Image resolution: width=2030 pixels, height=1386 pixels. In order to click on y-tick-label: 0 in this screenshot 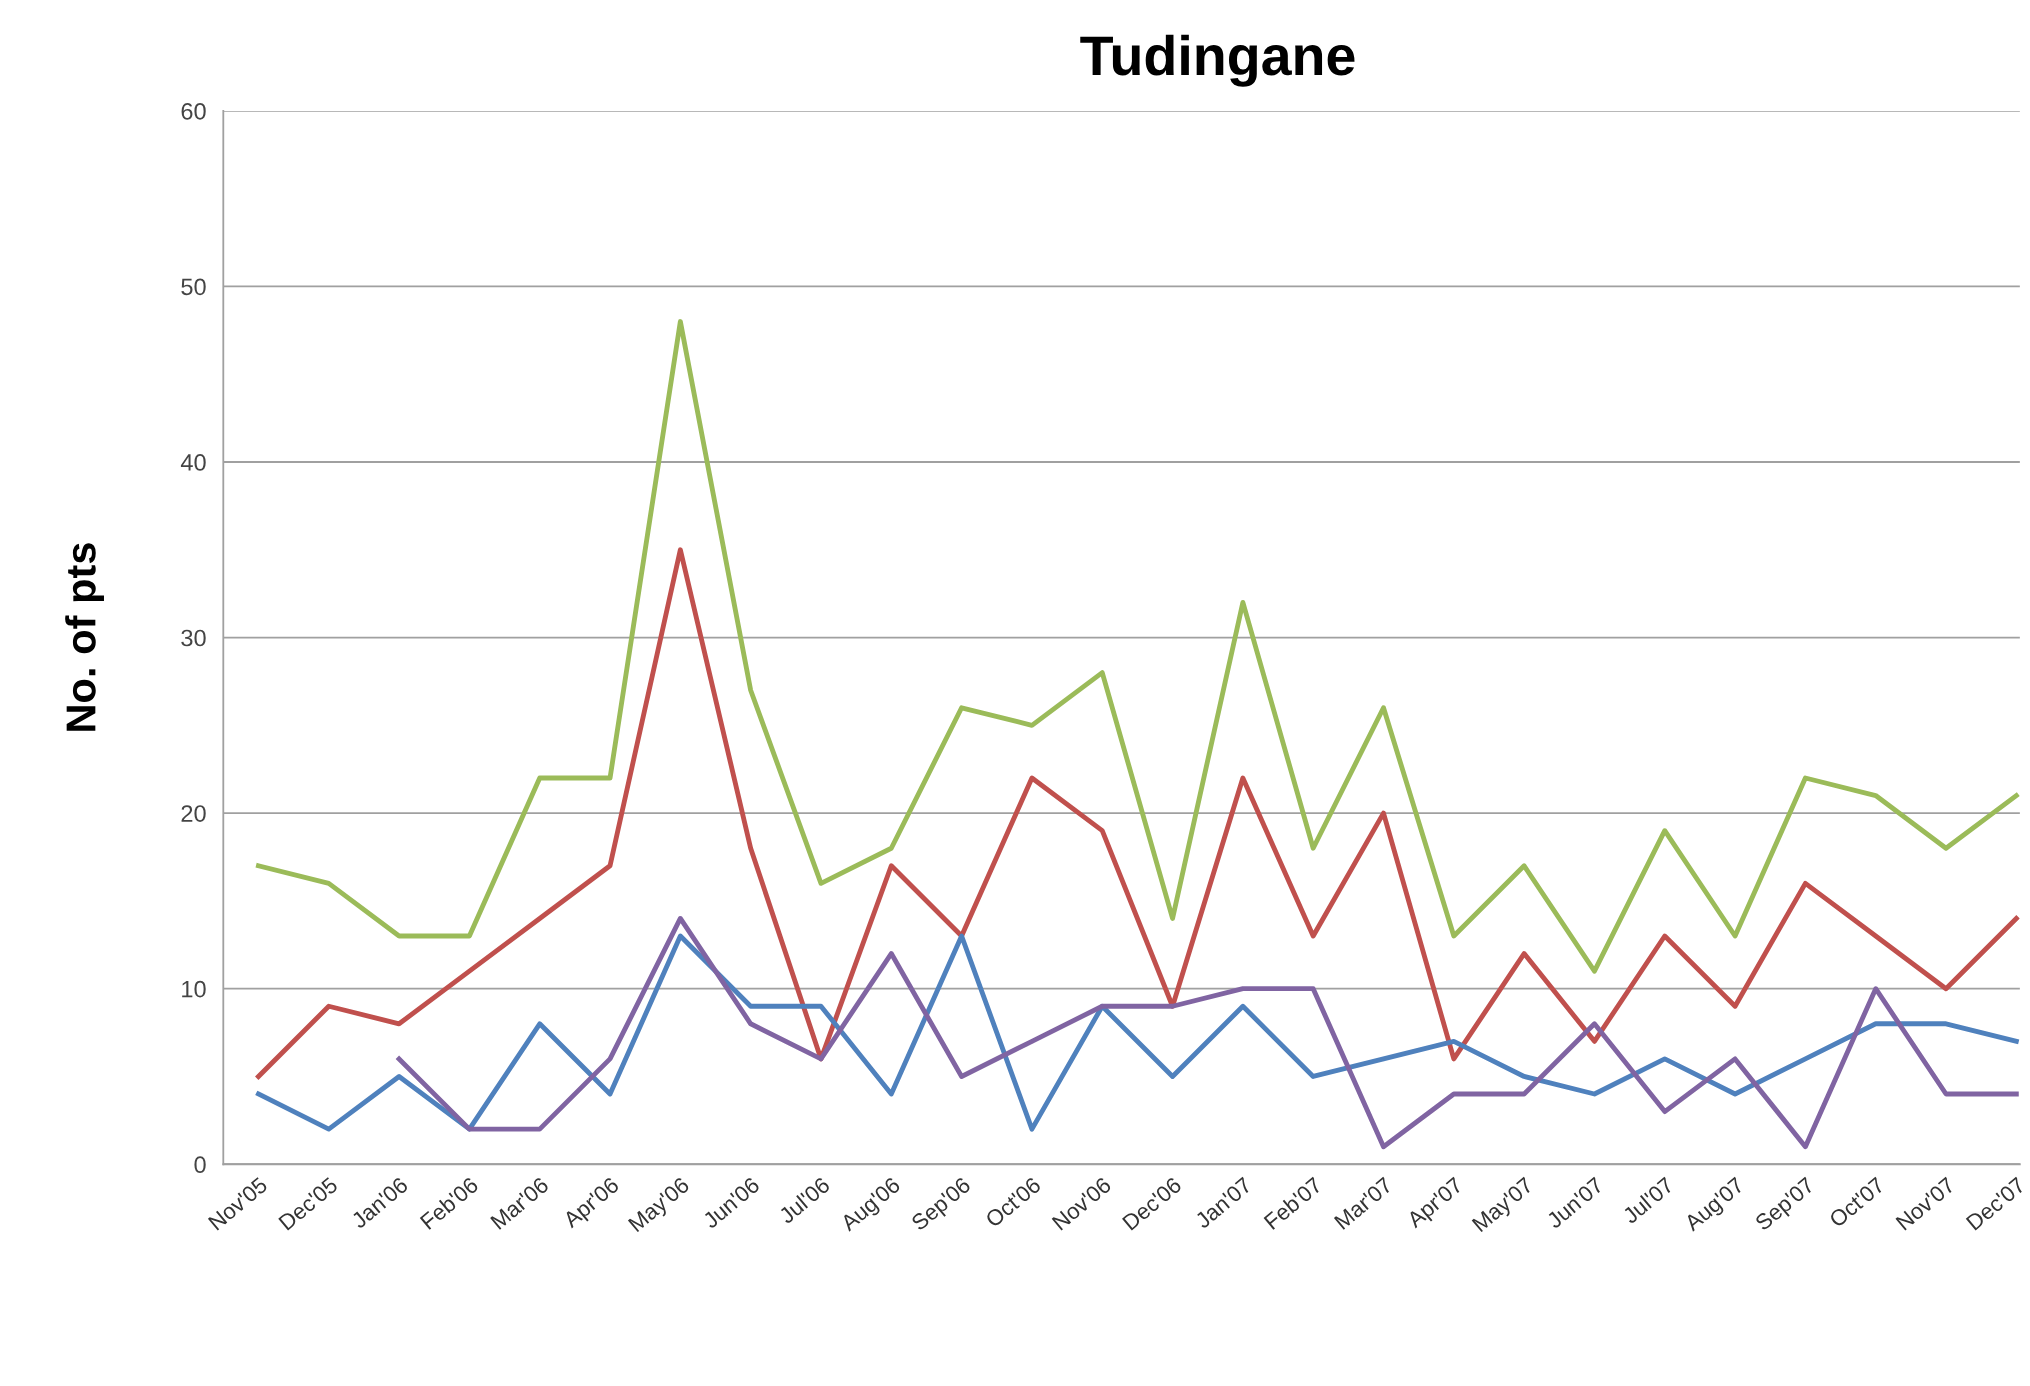, I will do `click(200, 1165)`.